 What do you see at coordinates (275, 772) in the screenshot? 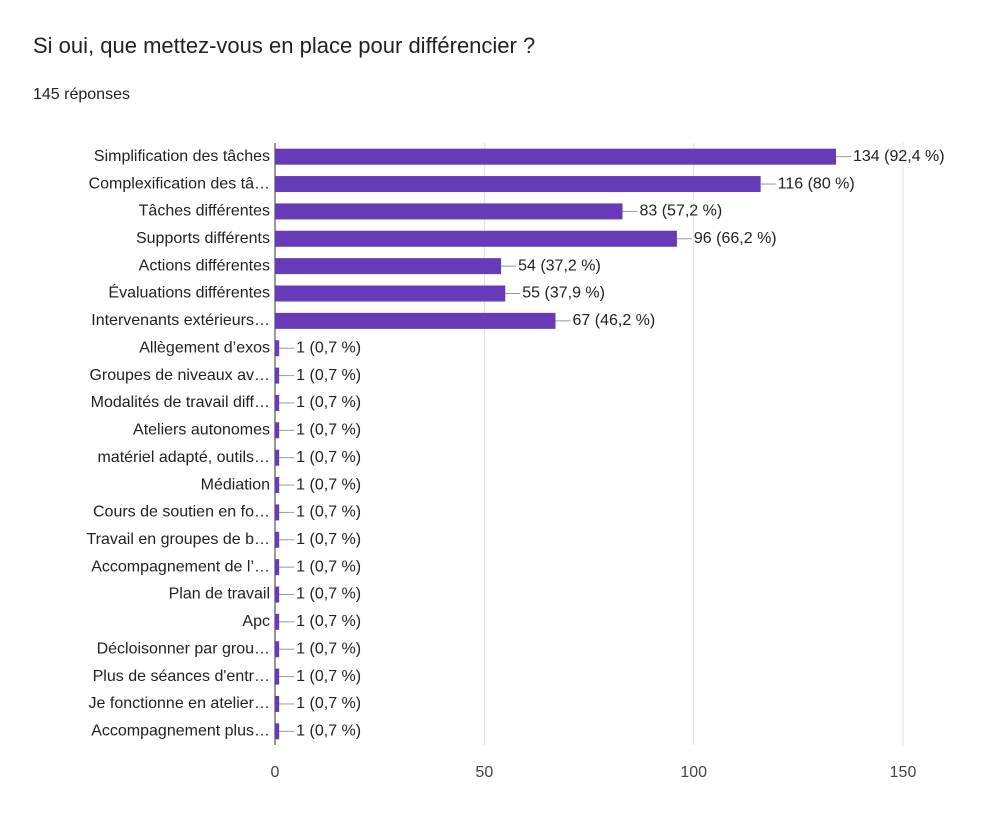
I see `x-tick-label: 0` at bounding box center [275, 772].